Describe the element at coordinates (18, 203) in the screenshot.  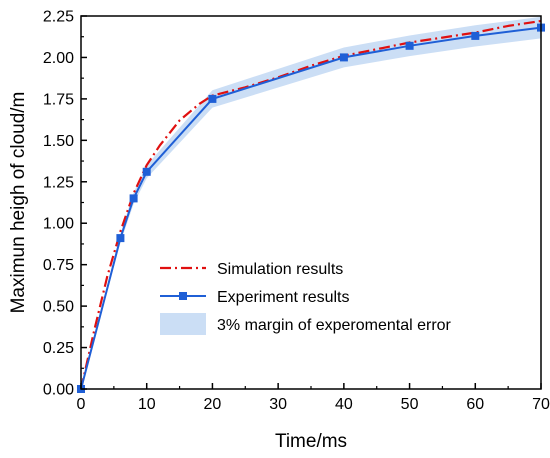
I see `y-axis-label: Maximun heigh of cloud/m` at that location.